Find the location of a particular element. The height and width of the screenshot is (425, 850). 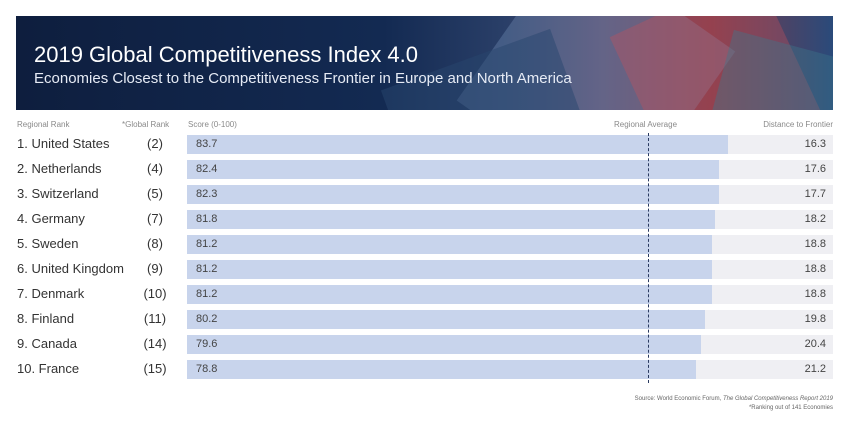

global-rank: (10) is located at coordinates (155, 293).